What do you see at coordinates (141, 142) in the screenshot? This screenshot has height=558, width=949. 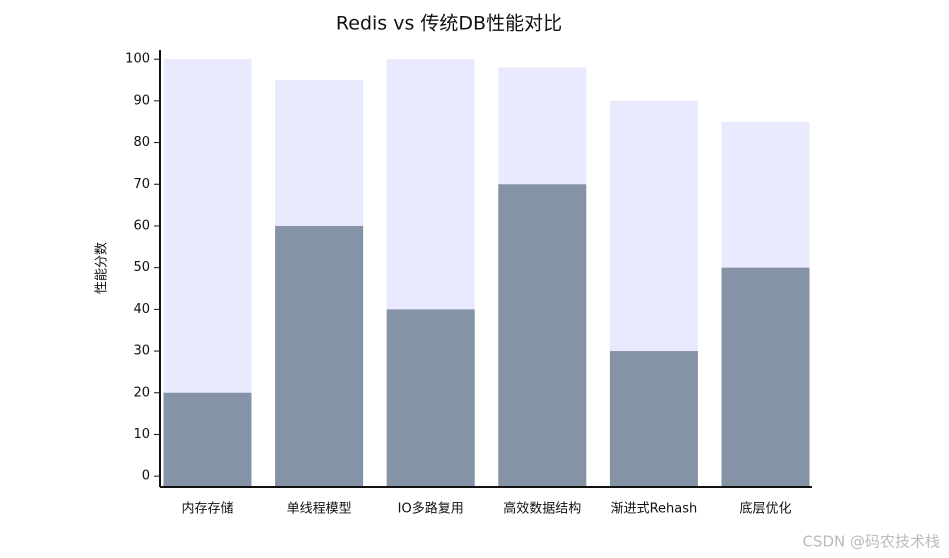 I see `y-tick-label: 80` at bounding box center [141, 142].